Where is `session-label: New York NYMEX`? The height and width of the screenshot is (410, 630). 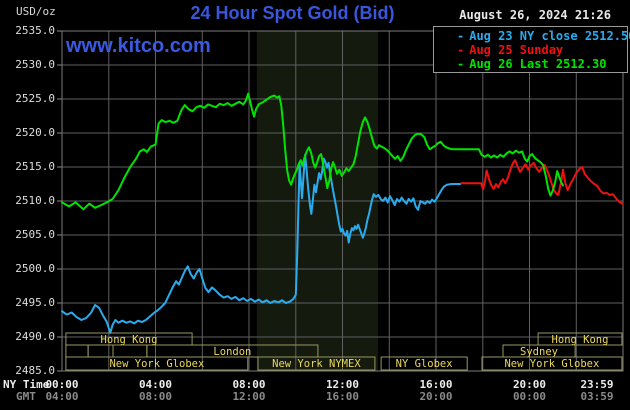
session-label: New York NYMEX is located at coordinates (316, 364).